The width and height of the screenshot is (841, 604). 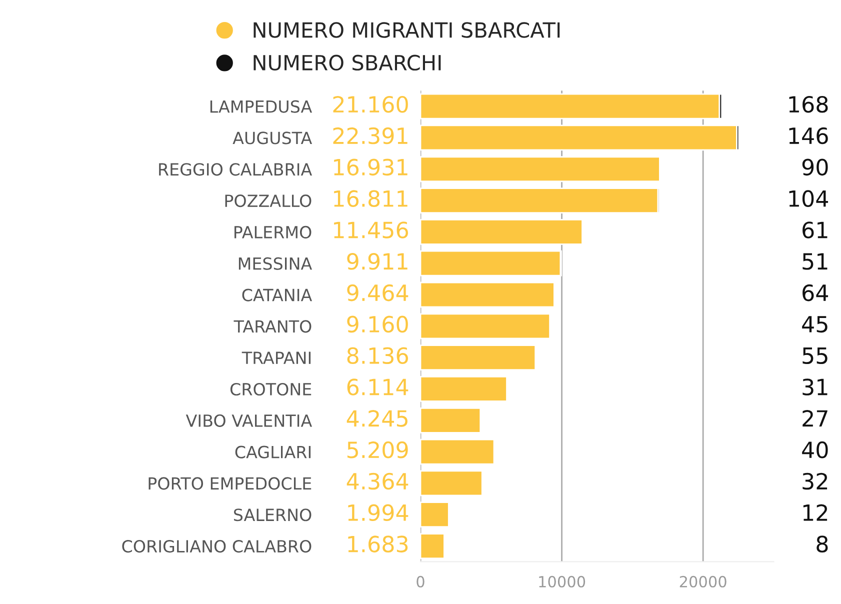 What do you see at coordinates (273, 326) in the screenshot?
I see `y-tick-label: TARANTO` at bounding box center [273, 326].